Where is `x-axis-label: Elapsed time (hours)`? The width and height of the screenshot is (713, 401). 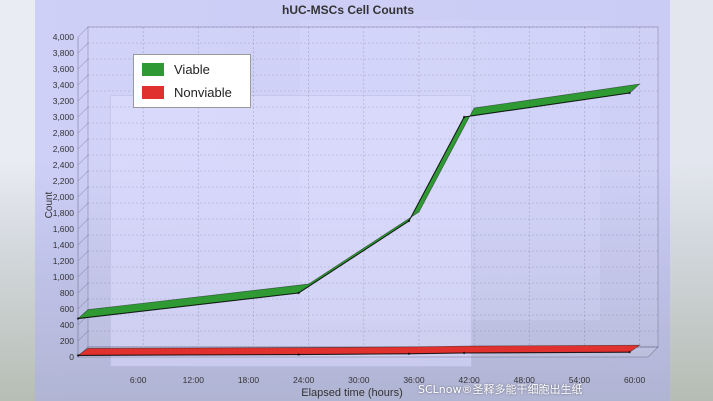
x-axis-label: Elapsed time (hours) is located at coordinates (352, 393).